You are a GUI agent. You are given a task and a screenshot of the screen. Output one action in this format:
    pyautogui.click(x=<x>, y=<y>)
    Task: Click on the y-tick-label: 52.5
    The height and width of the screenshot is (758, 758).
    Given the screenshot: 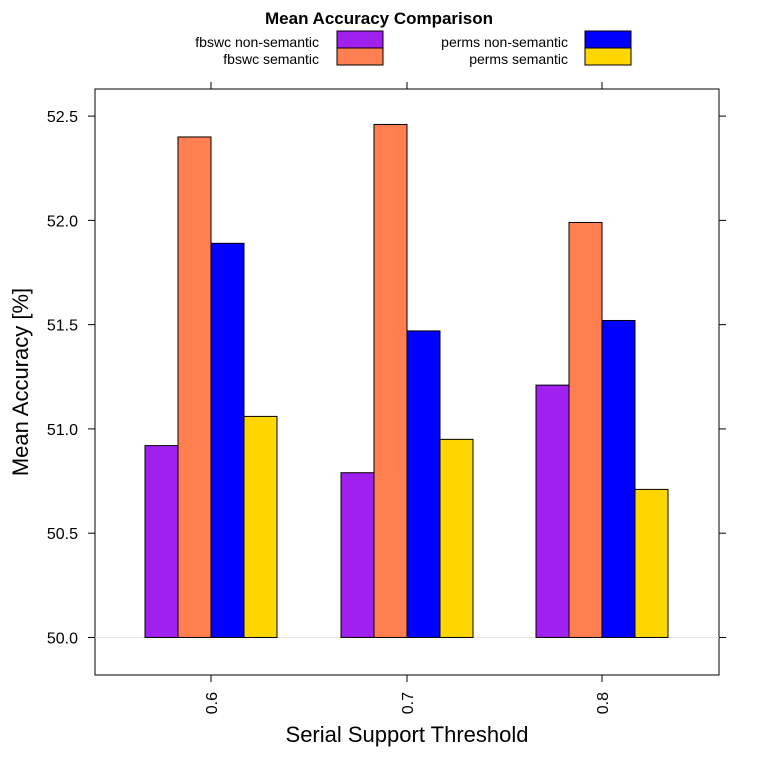 What is the action you would take?
    pyautogui.click(x=62, y=117)
    